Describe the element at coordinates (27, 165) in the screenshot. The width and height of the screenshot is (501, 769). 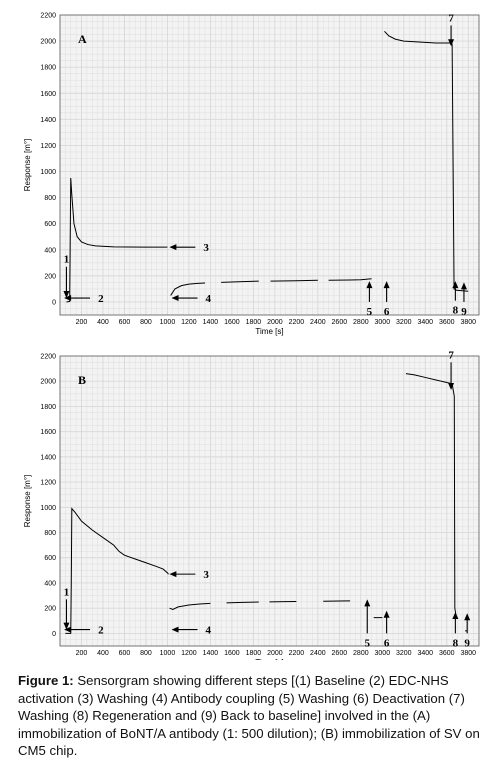
I see `y-axis-label-a: Response [m°]` at that location.